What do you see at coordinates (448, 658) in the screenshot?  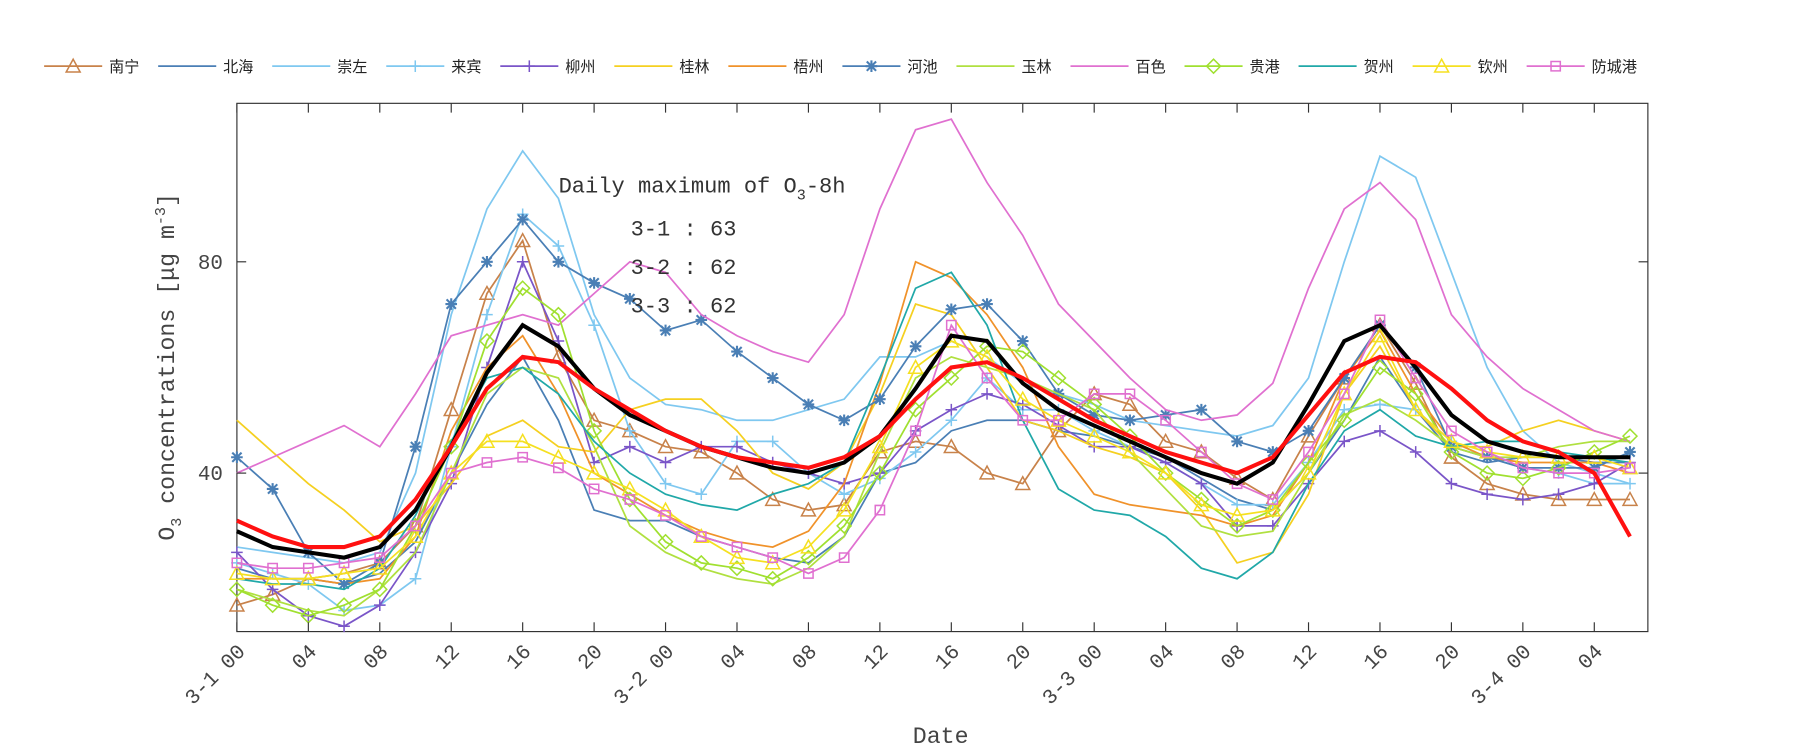 I see `x-tick-label: 12` at bounding box center [448, 658].